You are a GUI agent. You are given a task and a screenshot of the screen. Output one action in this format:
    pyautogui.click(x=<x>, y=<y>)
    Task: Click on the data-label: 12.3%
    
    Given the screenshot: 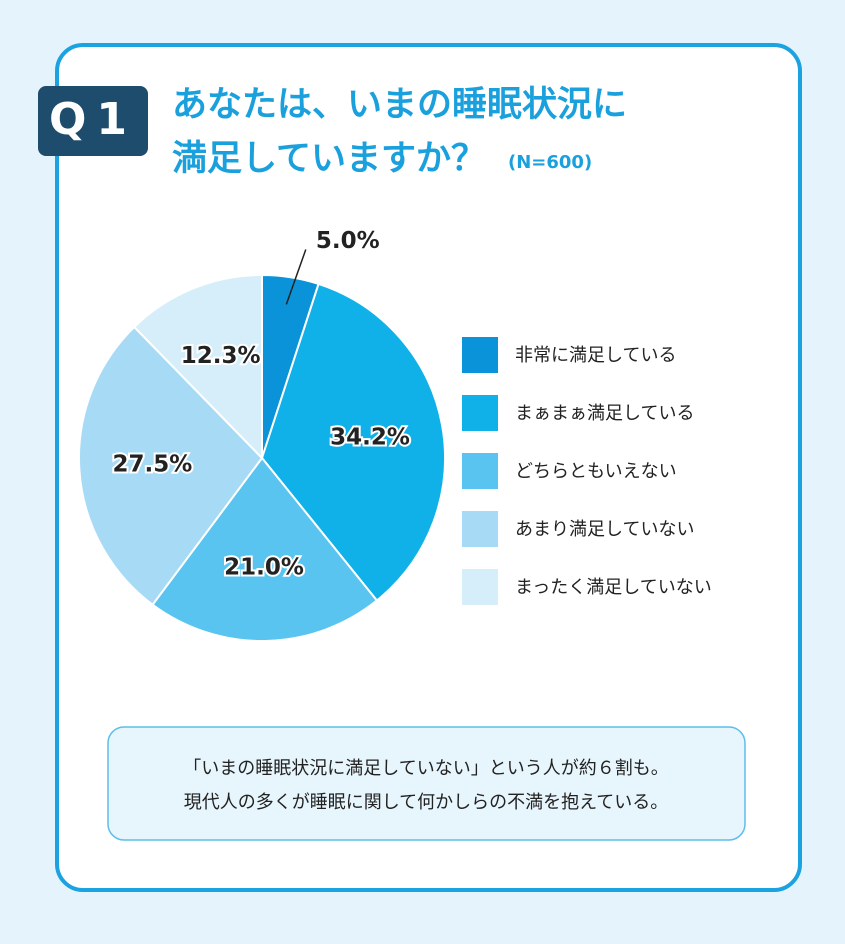 What is the action you would take?
    pyautogui.click(x=221, y=356)
    